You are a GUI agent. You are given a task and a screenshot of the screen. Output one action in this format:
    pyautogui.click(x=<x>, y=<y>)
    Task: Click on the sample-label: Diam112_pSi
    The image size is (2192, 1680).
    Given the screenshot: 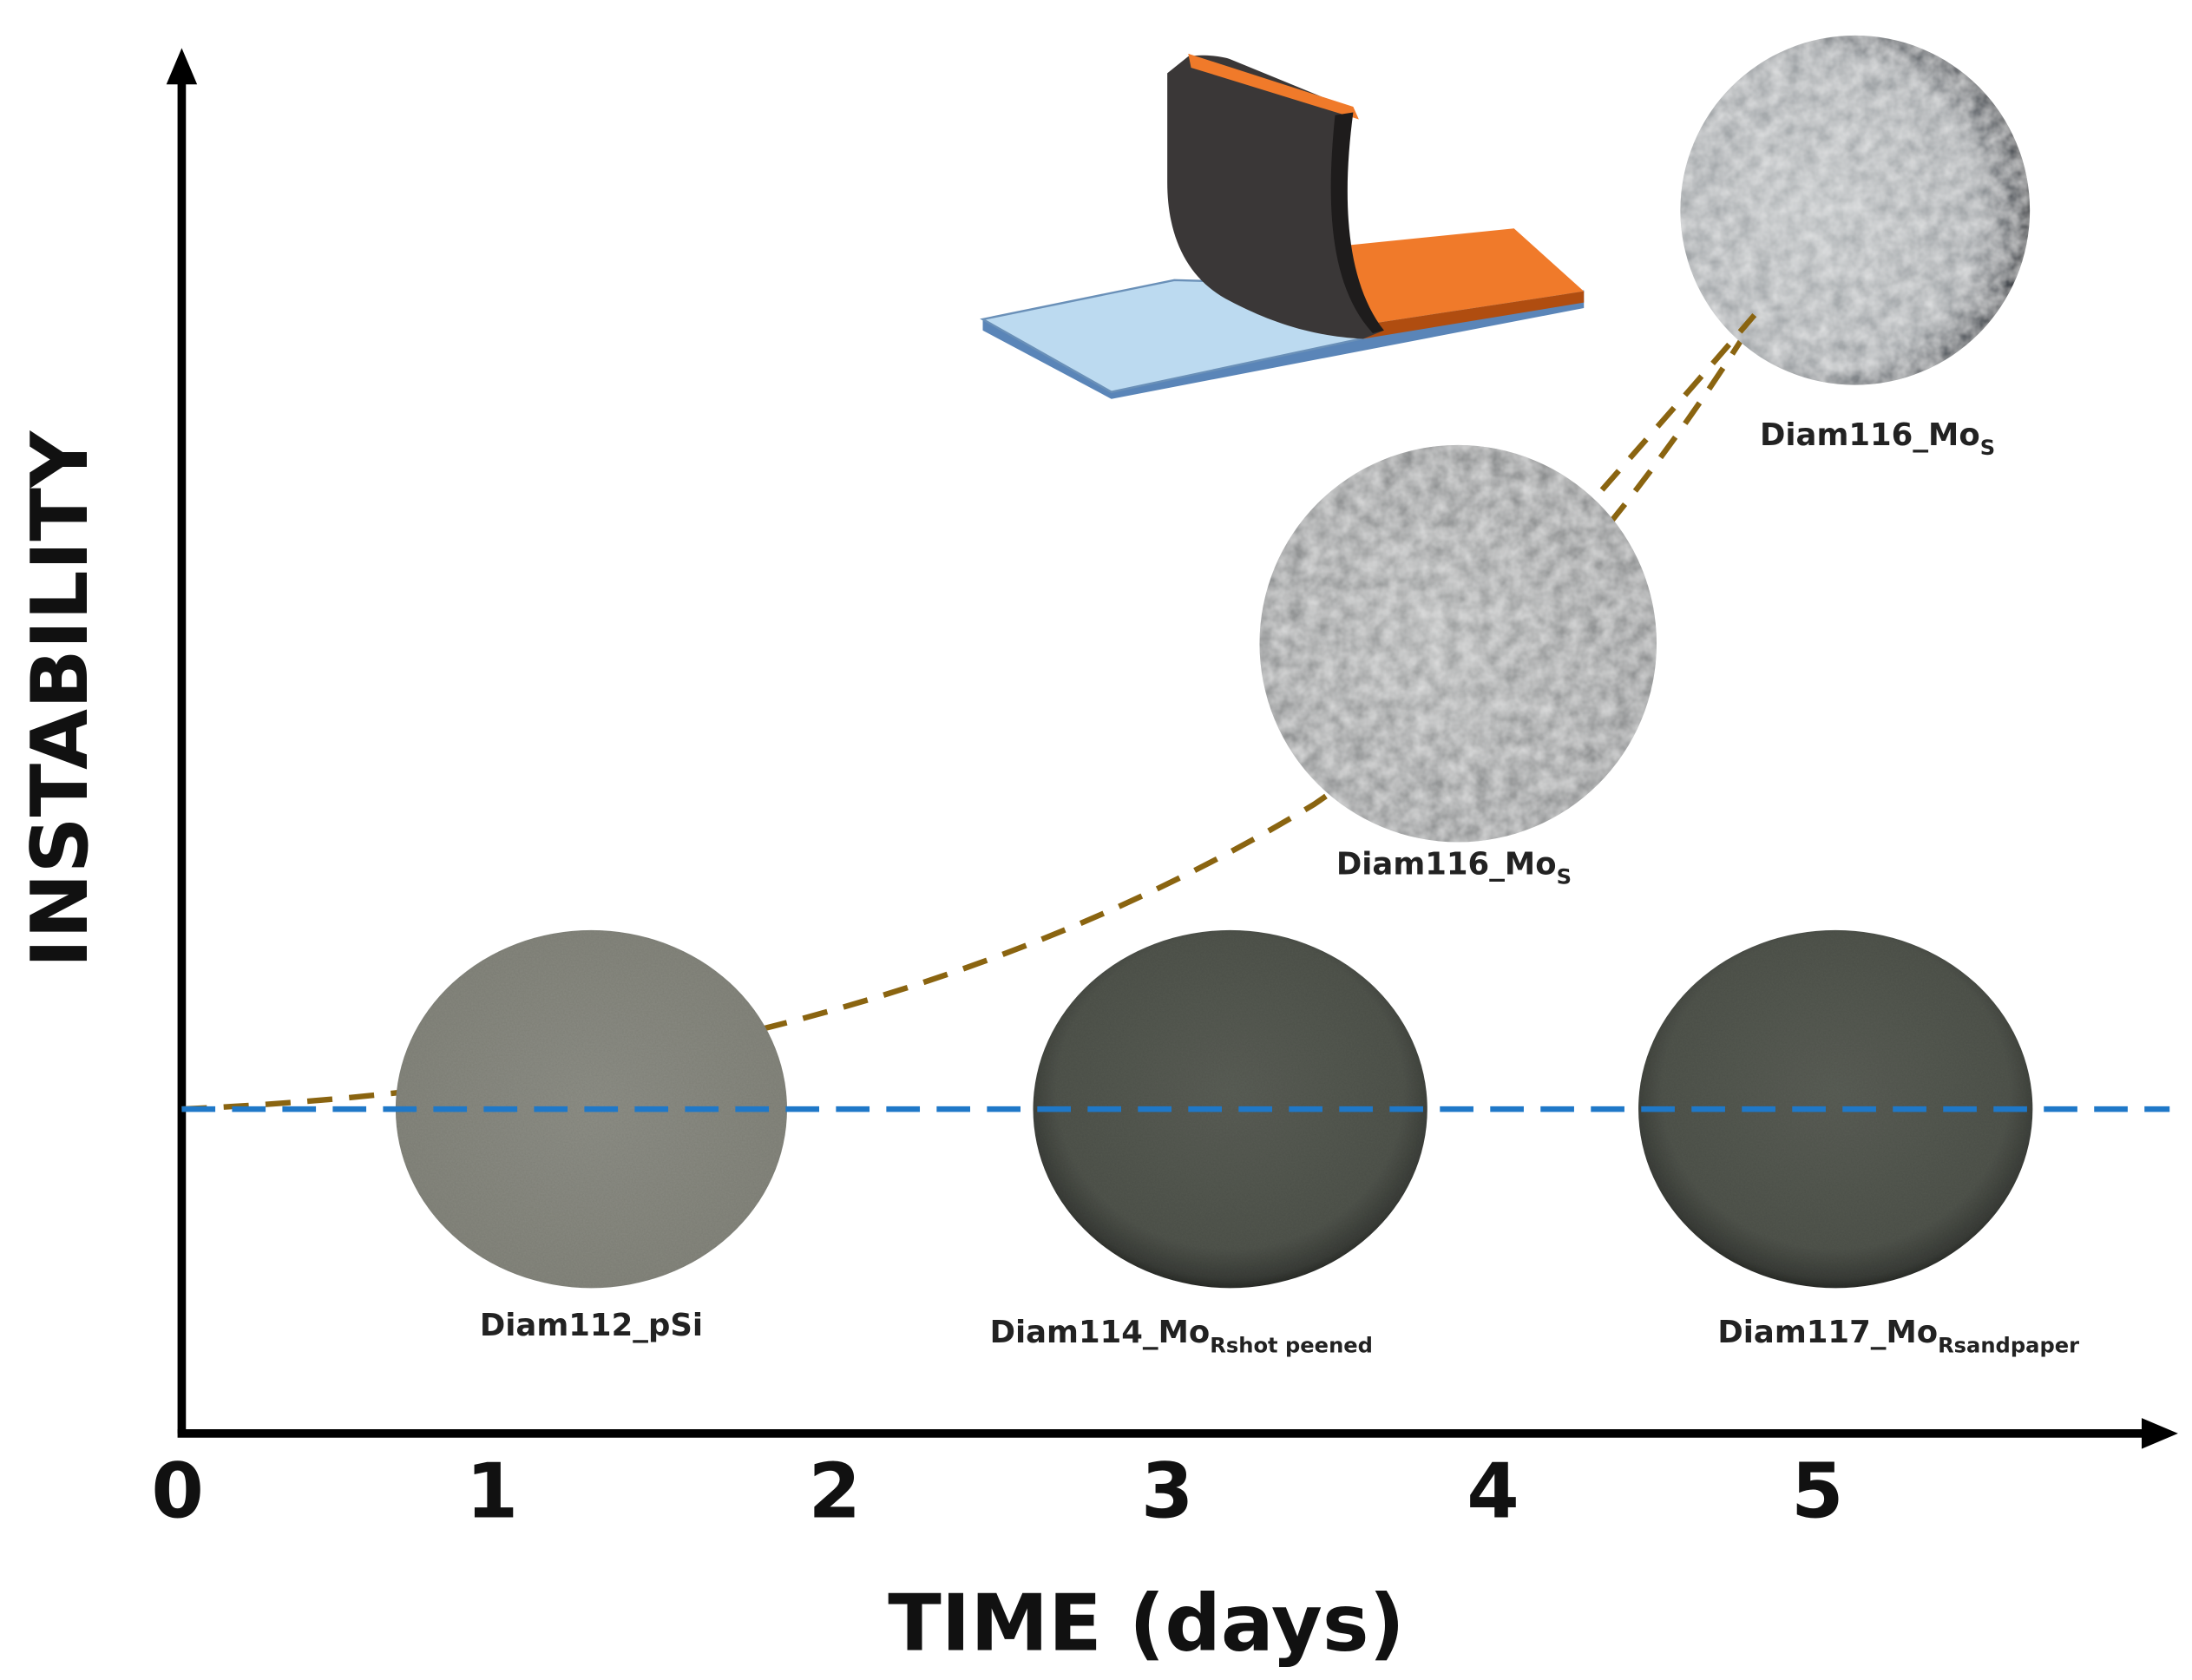 What is the action you would take?
    pyautogui.click(x=592, y=1325)
    